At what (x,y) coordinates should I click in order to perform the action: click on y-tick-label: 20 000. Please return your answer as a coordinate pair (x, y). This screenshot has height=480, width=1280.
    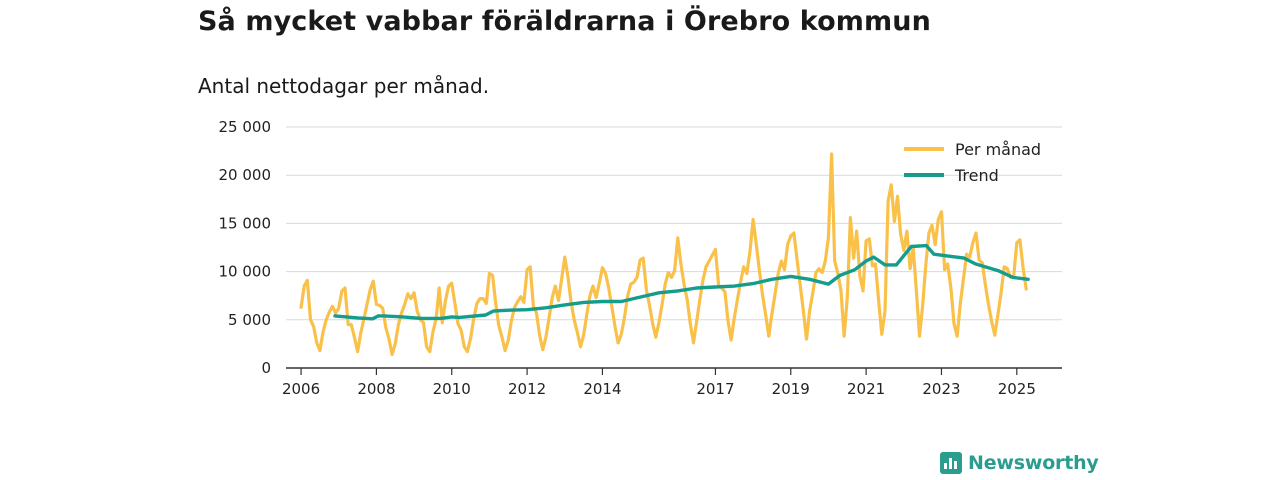
    Looking at the image, I should click on (245, 175).